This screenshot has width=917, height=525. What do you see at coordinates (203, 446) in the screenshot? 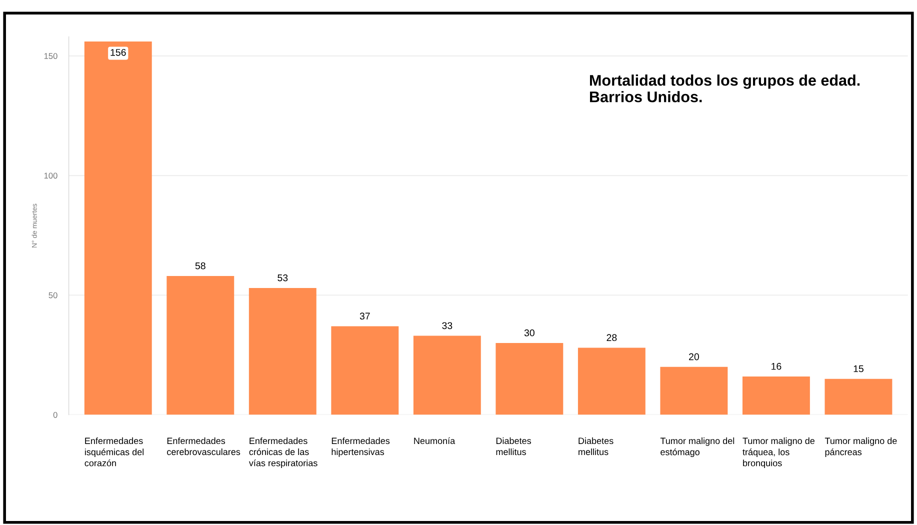
I see `x-tick-label: Enfermedades cerebrovasculares` at bounding box center [203, 446].